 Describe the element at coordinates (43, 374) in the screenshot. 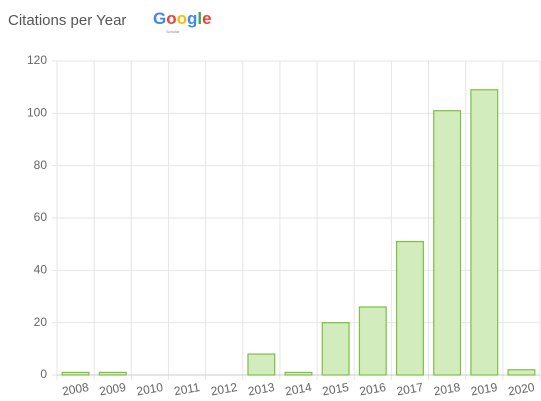

I see `y-tick-label: 0` at that location.